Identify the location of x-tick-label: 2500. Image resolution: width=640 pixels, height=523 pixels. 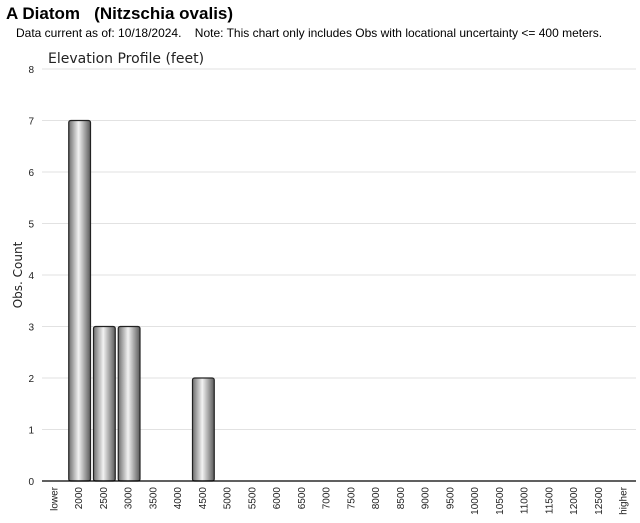
(104, 498).